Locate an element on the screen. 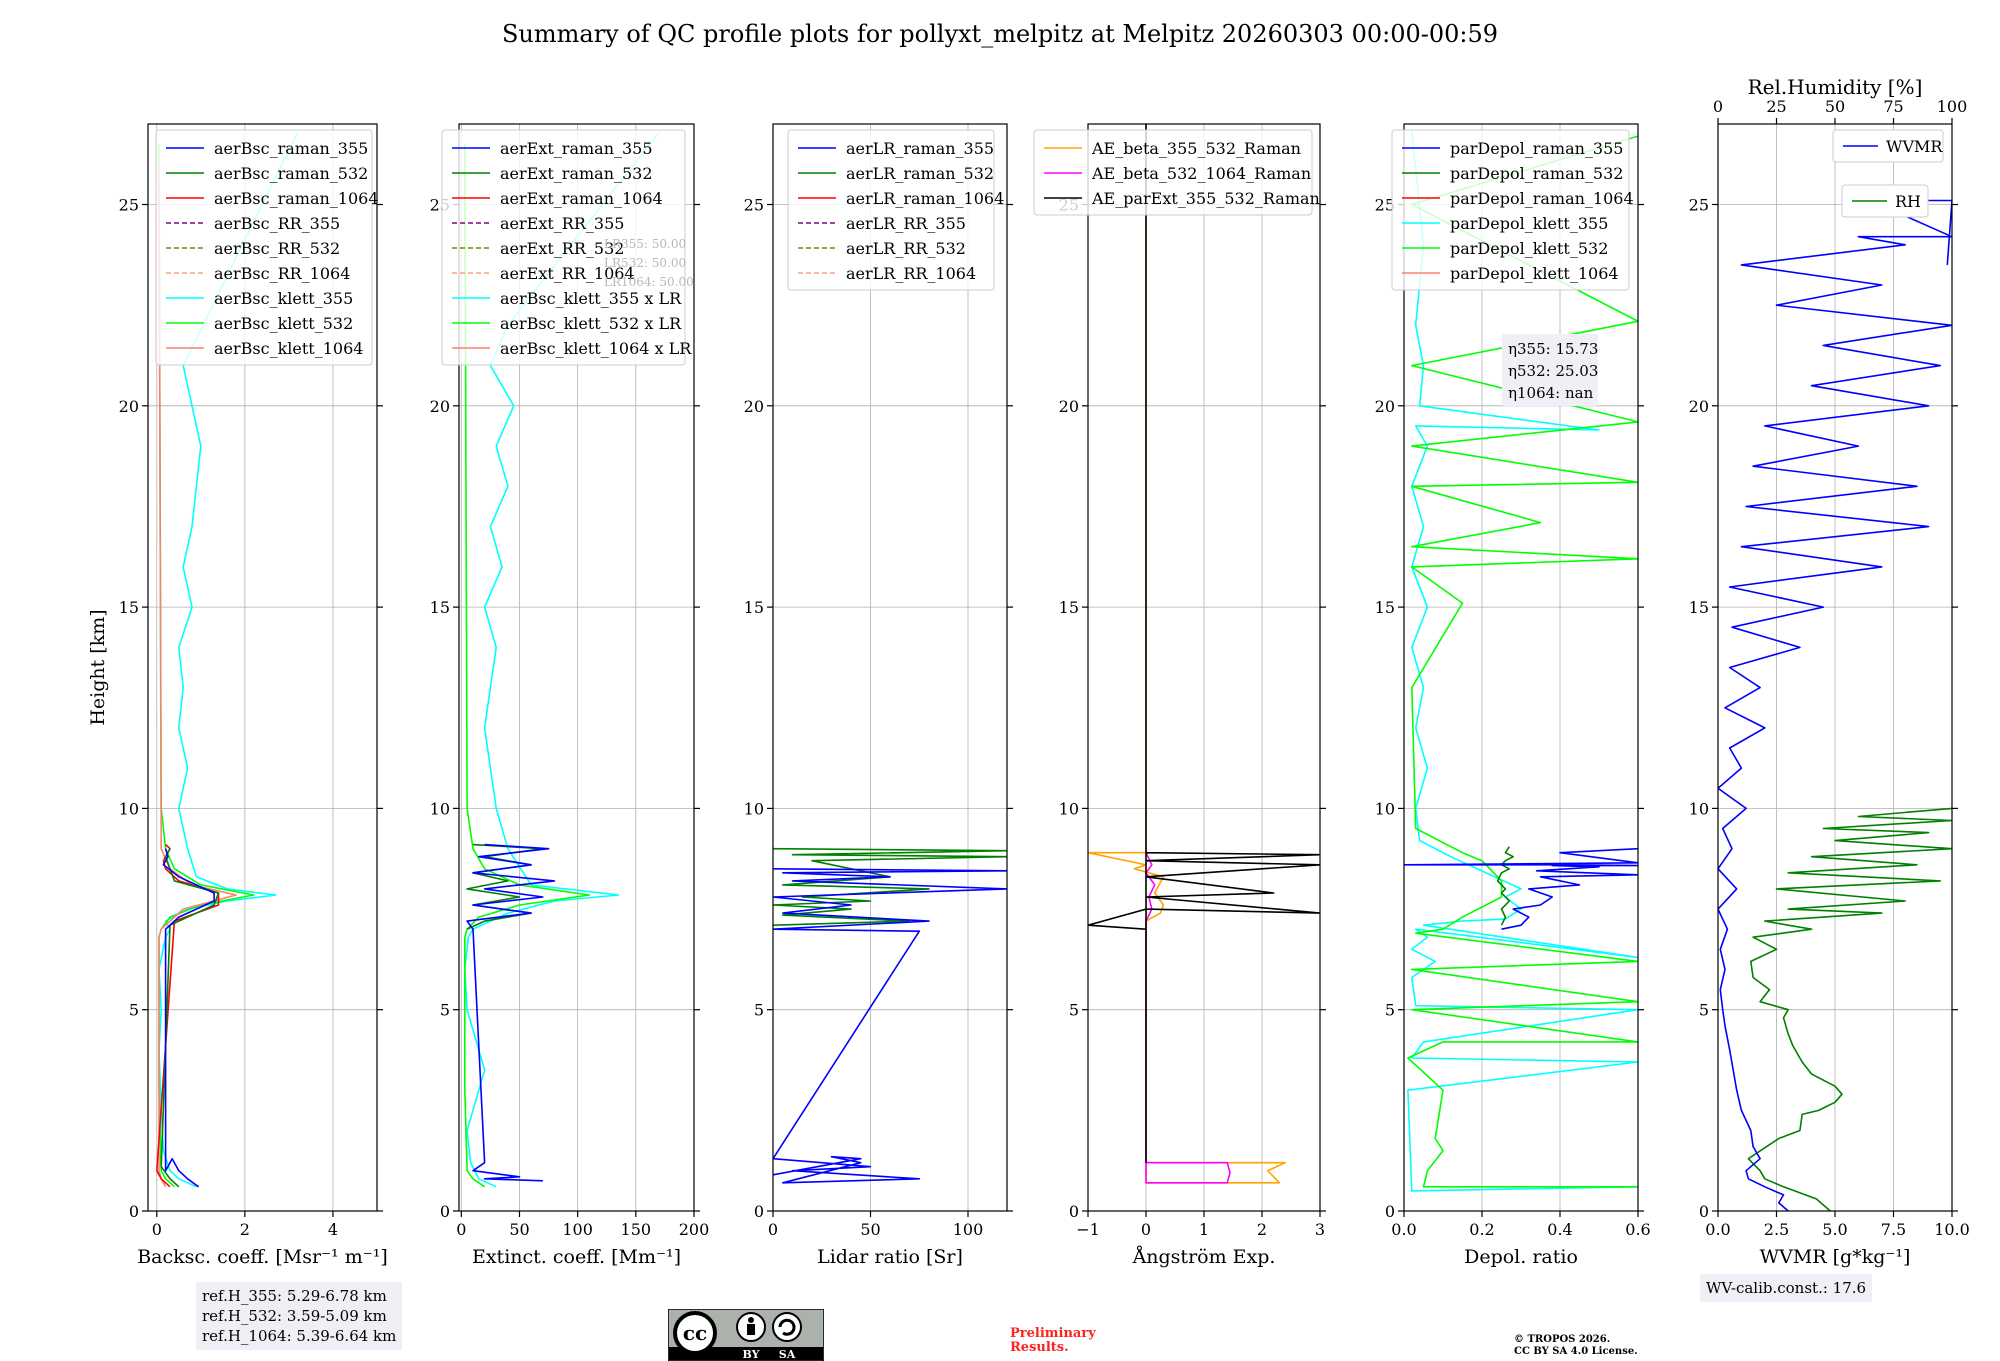 Image resolution: width=2000 pixels, height=1361 pixels. series-WVMR is located at coordinates (1835, 705).